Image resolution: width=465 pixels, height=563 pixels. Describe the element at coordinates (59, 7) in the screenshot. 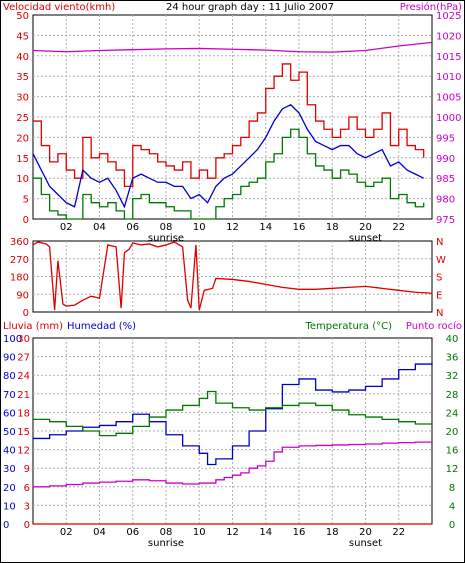

I see `wind-axis-label: Velocidad viento(kmh)` at that location.